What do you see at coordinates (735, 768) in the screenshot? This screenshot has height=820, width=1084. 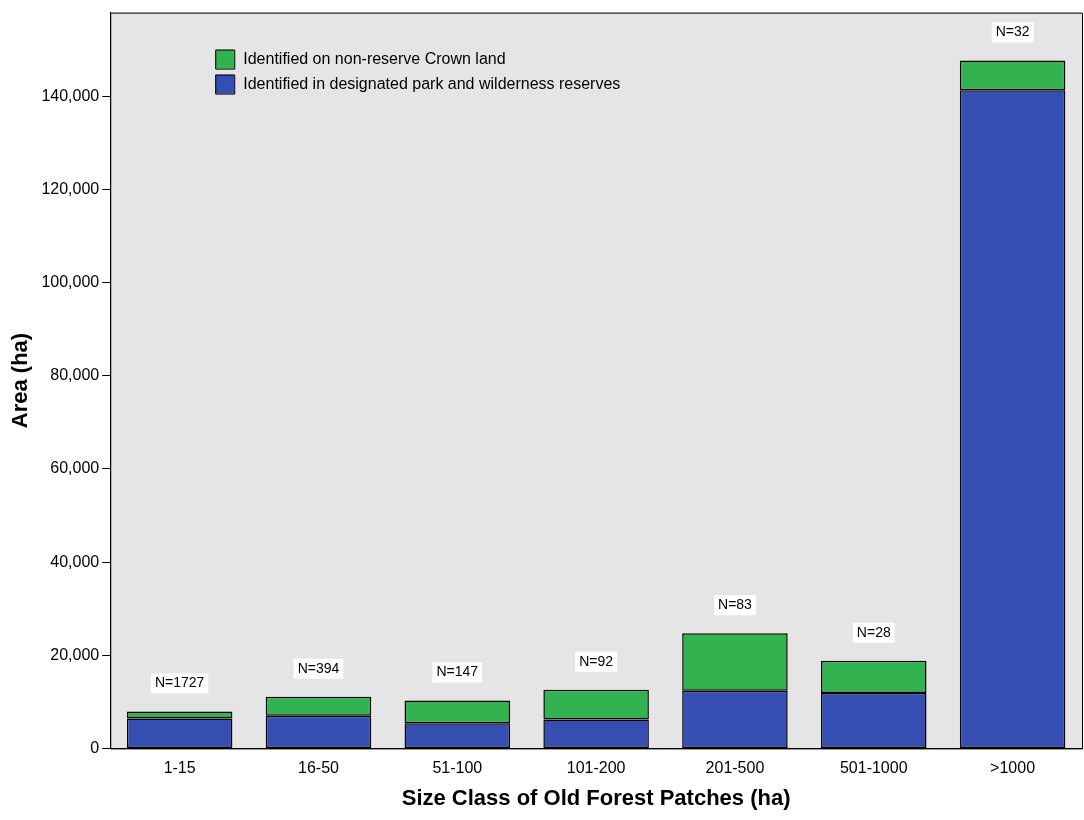 I see `x-tick-label: 201-500` at bounding box center [735, 768].